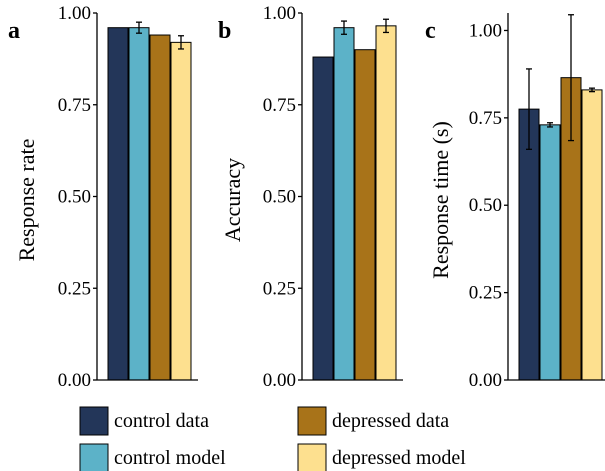 Image resolution: width=605 pixels, height=471 pixels. I want to click on y-axis-title: Response rate, so click(26, 200).